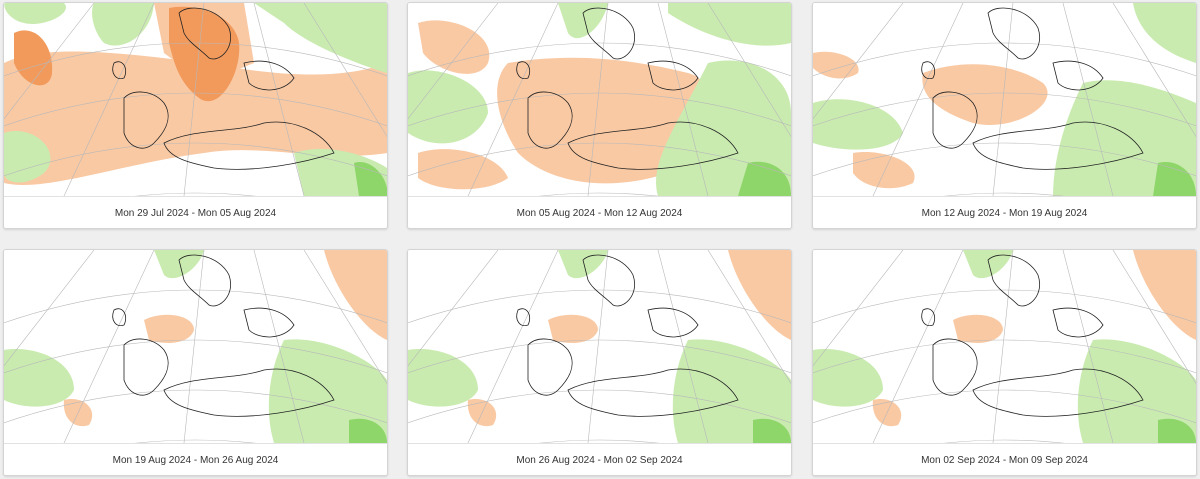  I want to click on date-range-caption: Mon 19 Aug 2024 - Mon 26 Aug 2024, so click(195, 459).